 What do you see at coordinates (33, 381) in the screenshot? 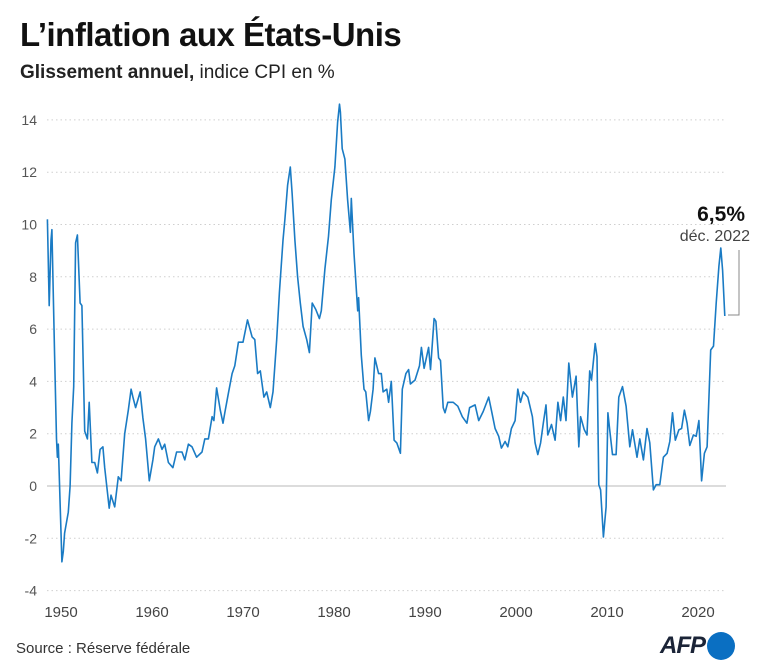
I see `y-tick-label: 4` at bounding box center [33, 381].